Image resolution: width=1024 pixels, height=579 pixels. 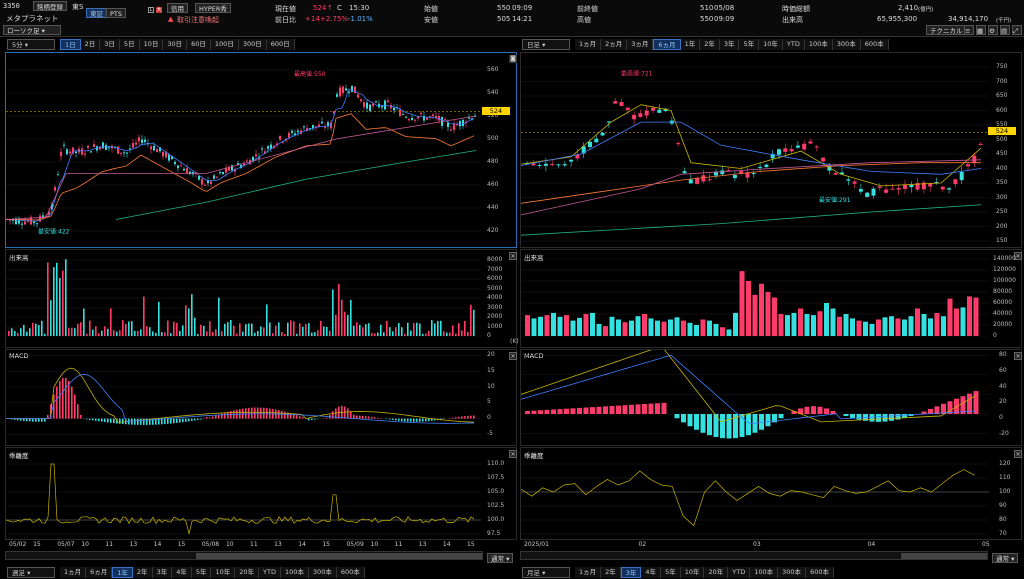 What do you see at coordinates (199, 44) in the screenshot?
I see `left-period-tab-6: 60日` at bounding box center [199, 44].